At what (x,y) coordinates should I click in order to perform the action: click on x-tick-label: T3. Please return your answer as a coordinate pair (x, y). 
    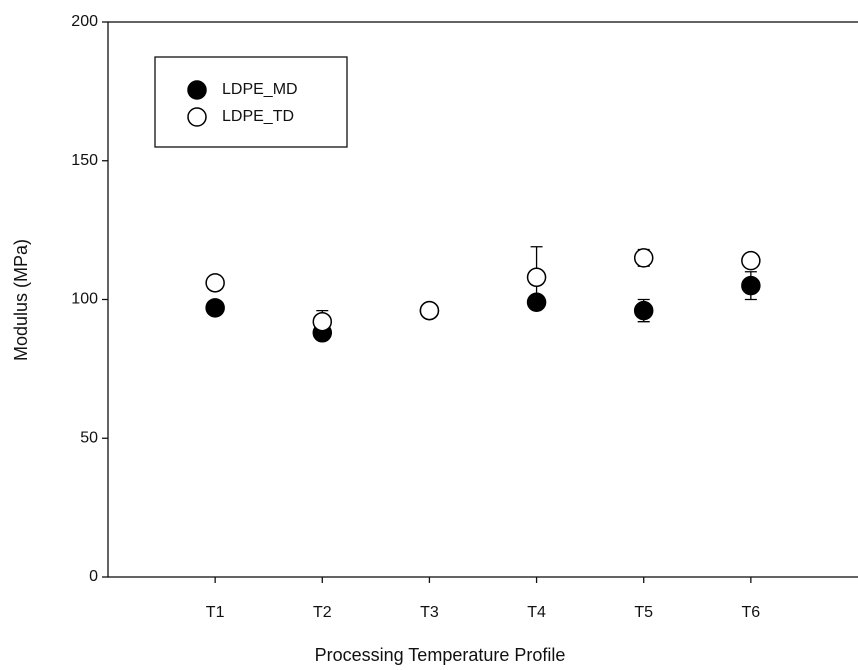
    Looking at the image, I should click on (429, 612).